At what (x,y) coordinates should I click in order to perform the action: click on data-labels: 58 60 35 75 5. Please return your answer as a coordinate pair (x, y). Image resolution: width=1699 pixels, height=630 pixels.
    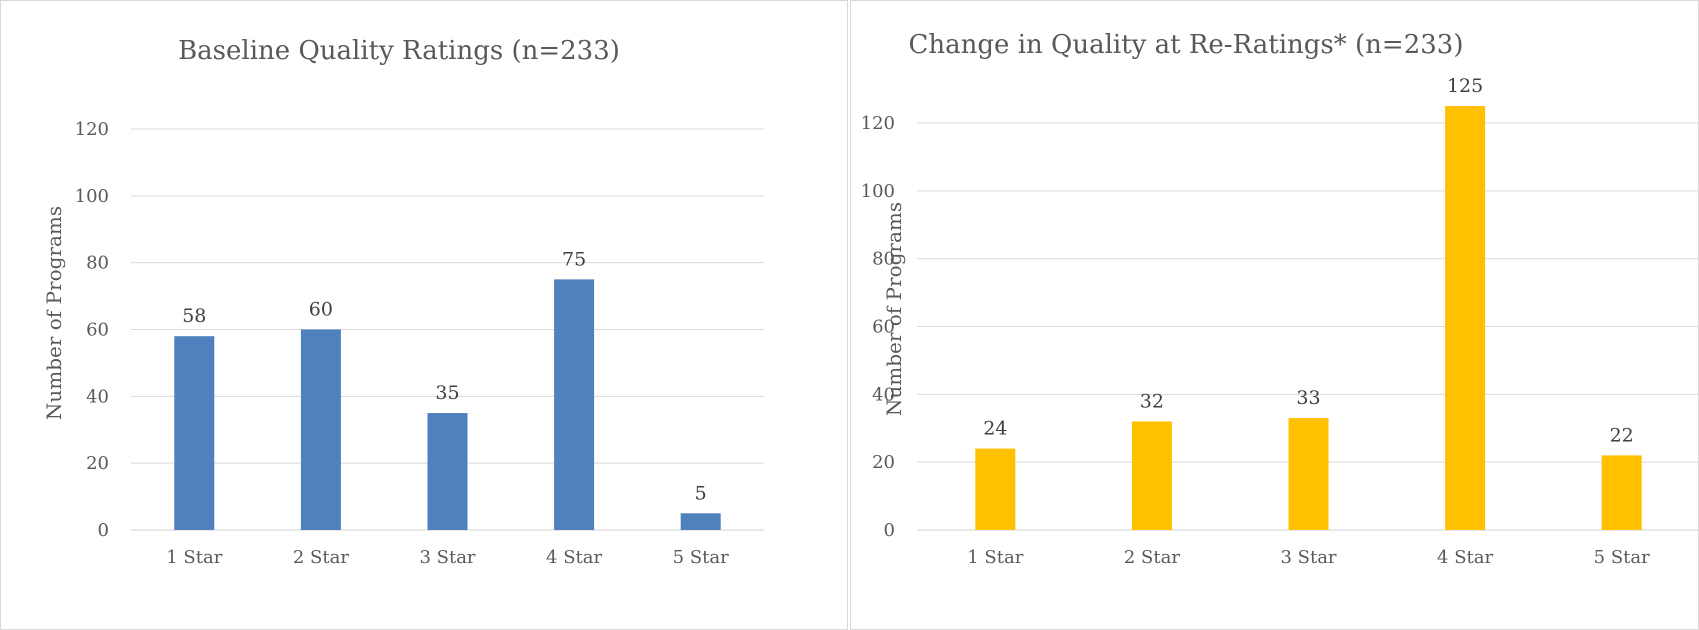
    Looking at the image, I should click on (444, 376).